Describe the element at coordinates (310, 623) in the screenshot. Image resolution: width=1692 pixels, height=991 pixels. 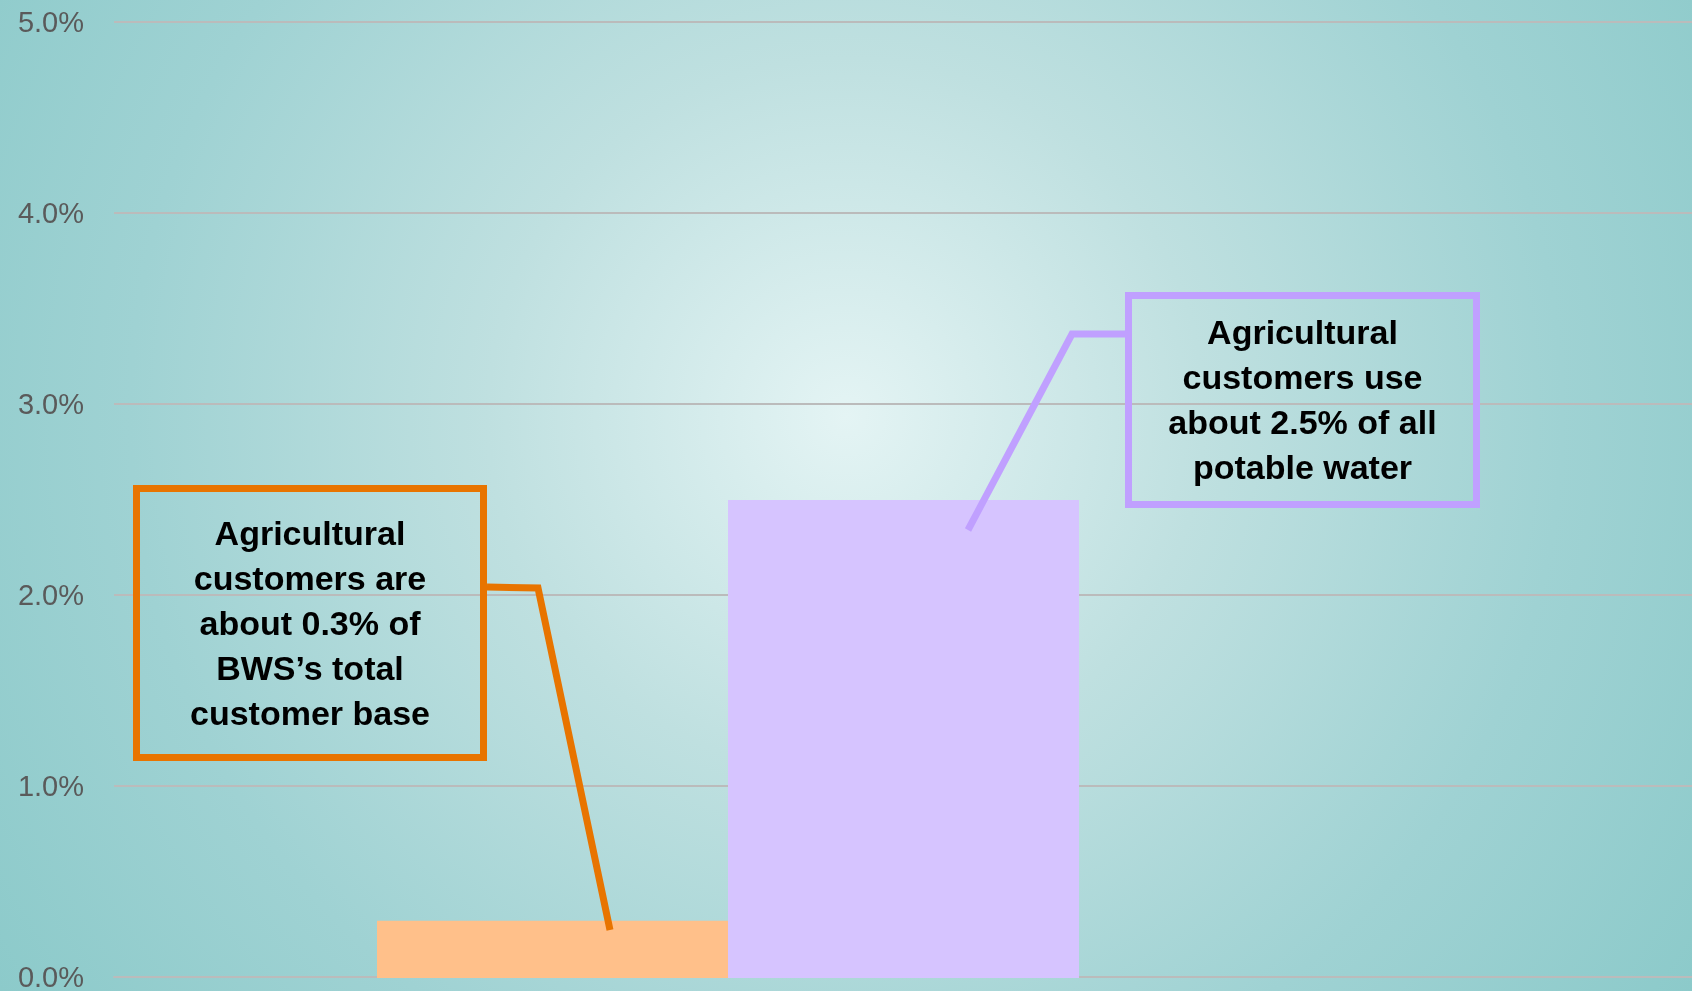
I see `annotation: Agricultural customers are about 0.3% of BWS’s total customer base` at that location.